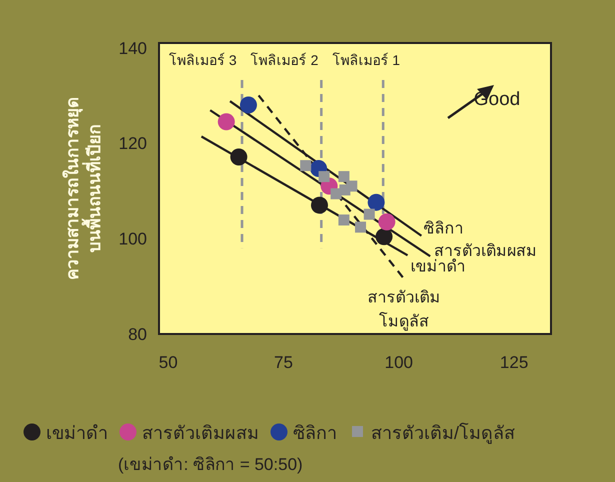 The height and width of the screenshot is (482, 615). I want to click on x-tick-label: 125, so click(514, 362).